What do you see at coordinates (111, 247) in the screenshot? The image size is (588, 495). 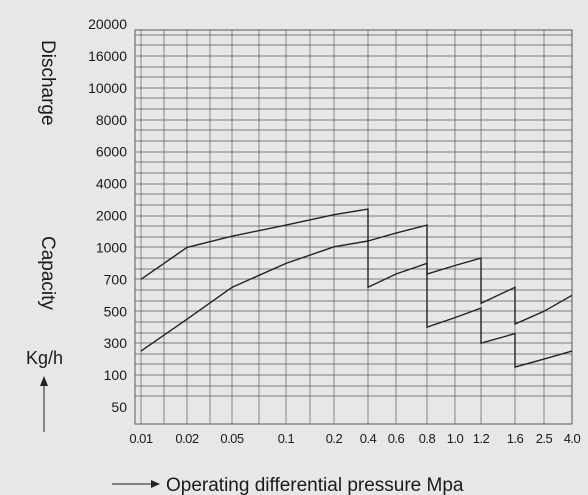 I see `y-tick-label: 1000` at bounding box center [111, 247].